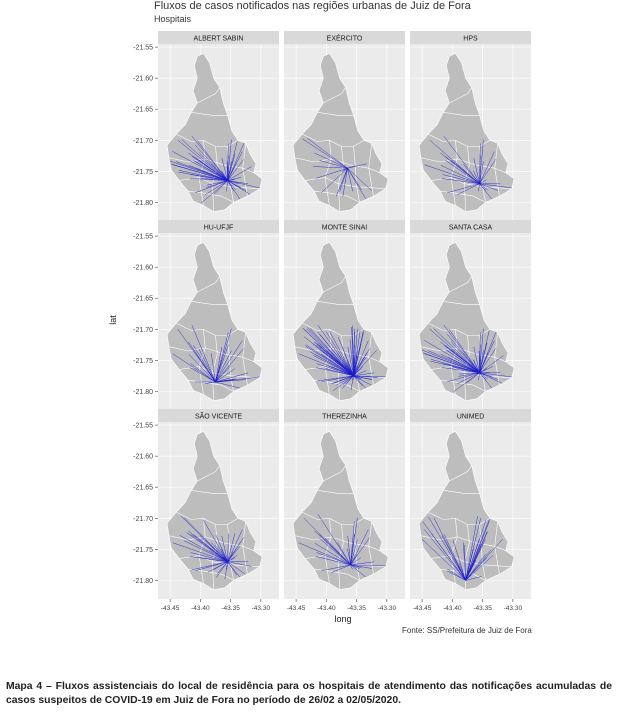 Image resolution: width=617 pixels, height=719 pixels. Describe the element at coordinates (342, 619) in the screenshot. I see `x-axis-label: long` at that location.